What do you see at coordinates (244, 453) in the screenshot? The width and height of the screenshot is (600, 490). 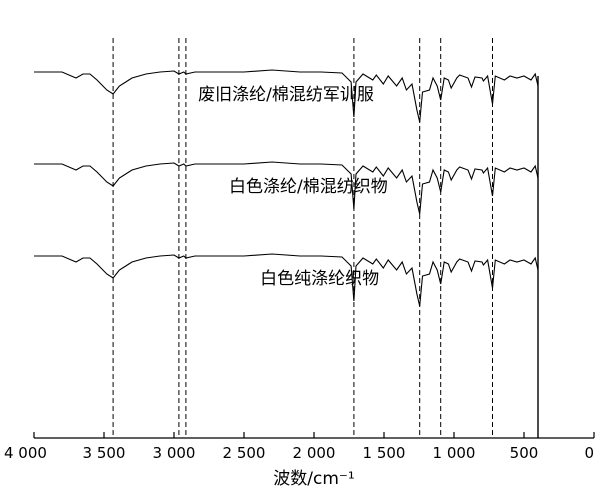 I see `x-tick-label-2500: 2 500` at bounding box center [244, 453].